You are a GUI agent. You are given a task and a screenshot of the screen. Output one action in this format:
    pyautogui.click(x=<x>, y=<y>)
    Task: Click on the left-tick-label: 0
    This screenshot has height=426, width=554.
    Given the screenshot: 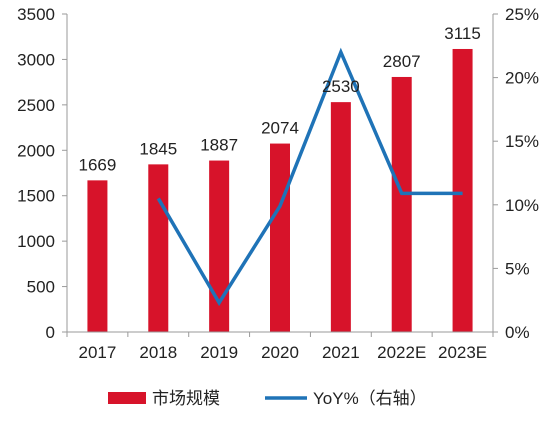 What is the action you would take?
    pyautogui.click(x=50, y=332)
    